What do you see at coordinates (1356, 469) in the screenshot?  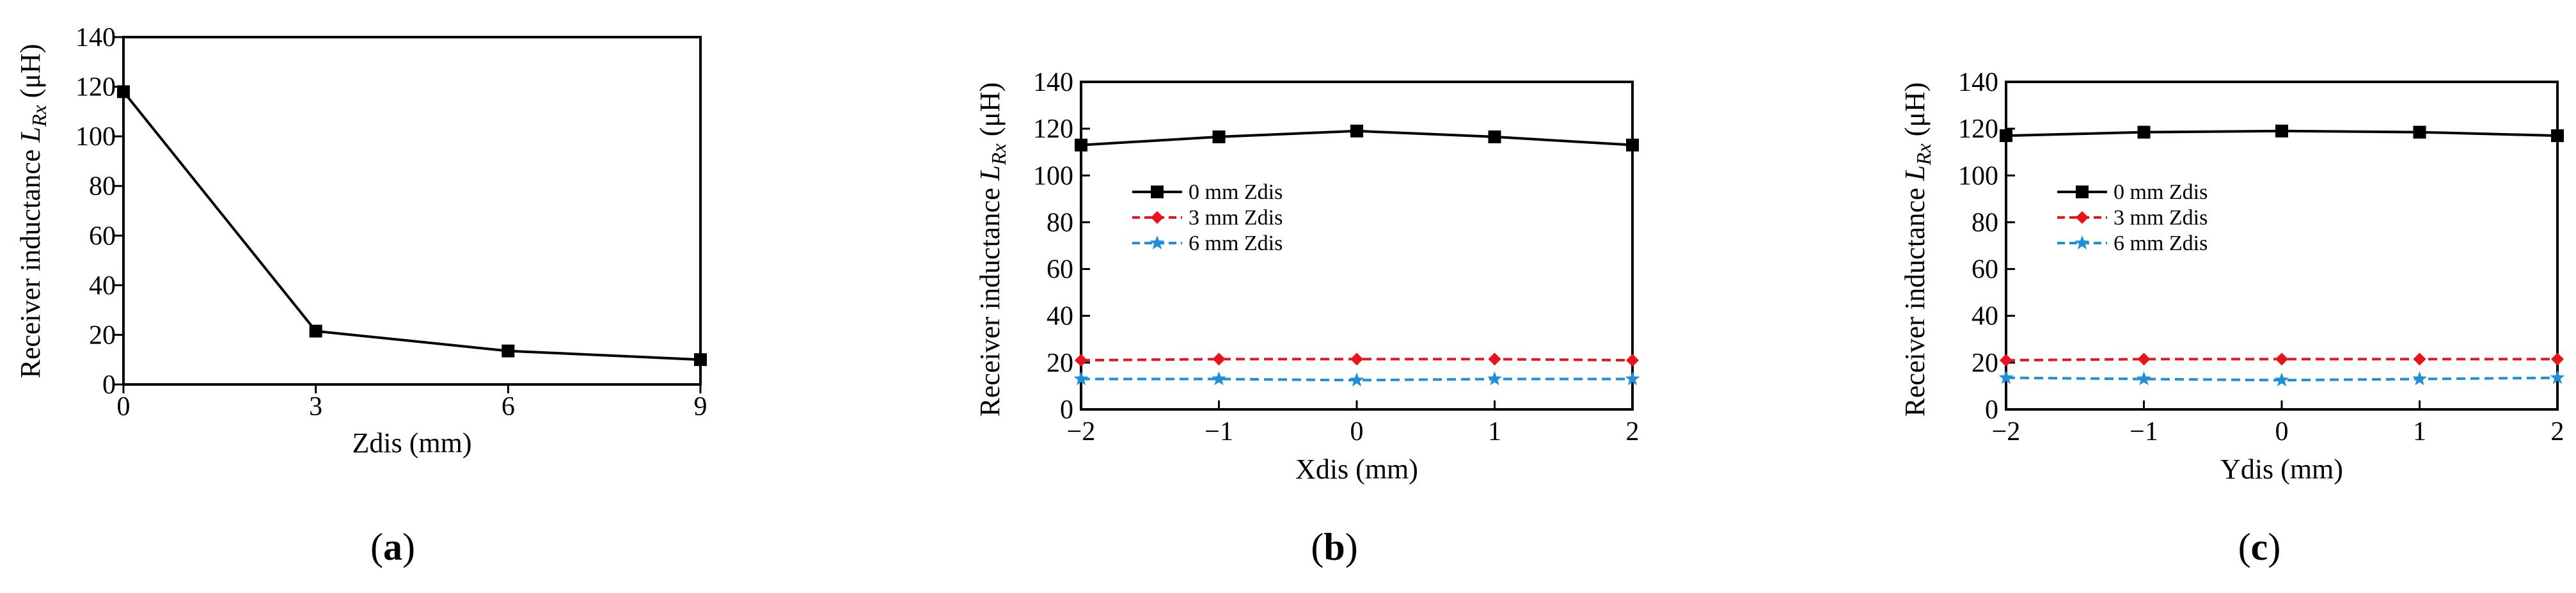 I see `x-axis-label-b: Xdis (mm)` at bounding box center [1356, 469].